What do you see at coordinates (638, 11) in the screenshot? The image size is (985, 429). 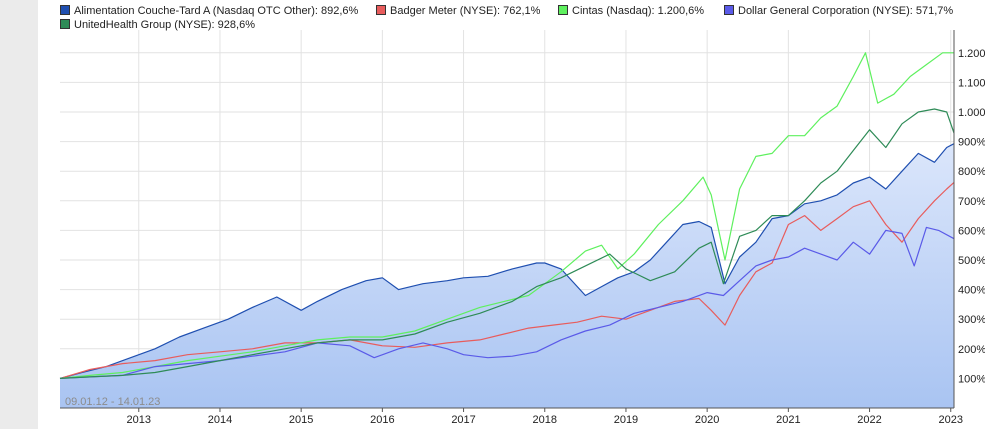 I see `legend-label: Cintas (Nasdaq): 1.200,6%` at bounding box center [638, 11].